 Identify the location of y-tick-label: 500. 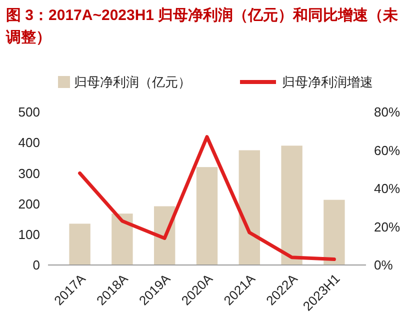
(29, 112).